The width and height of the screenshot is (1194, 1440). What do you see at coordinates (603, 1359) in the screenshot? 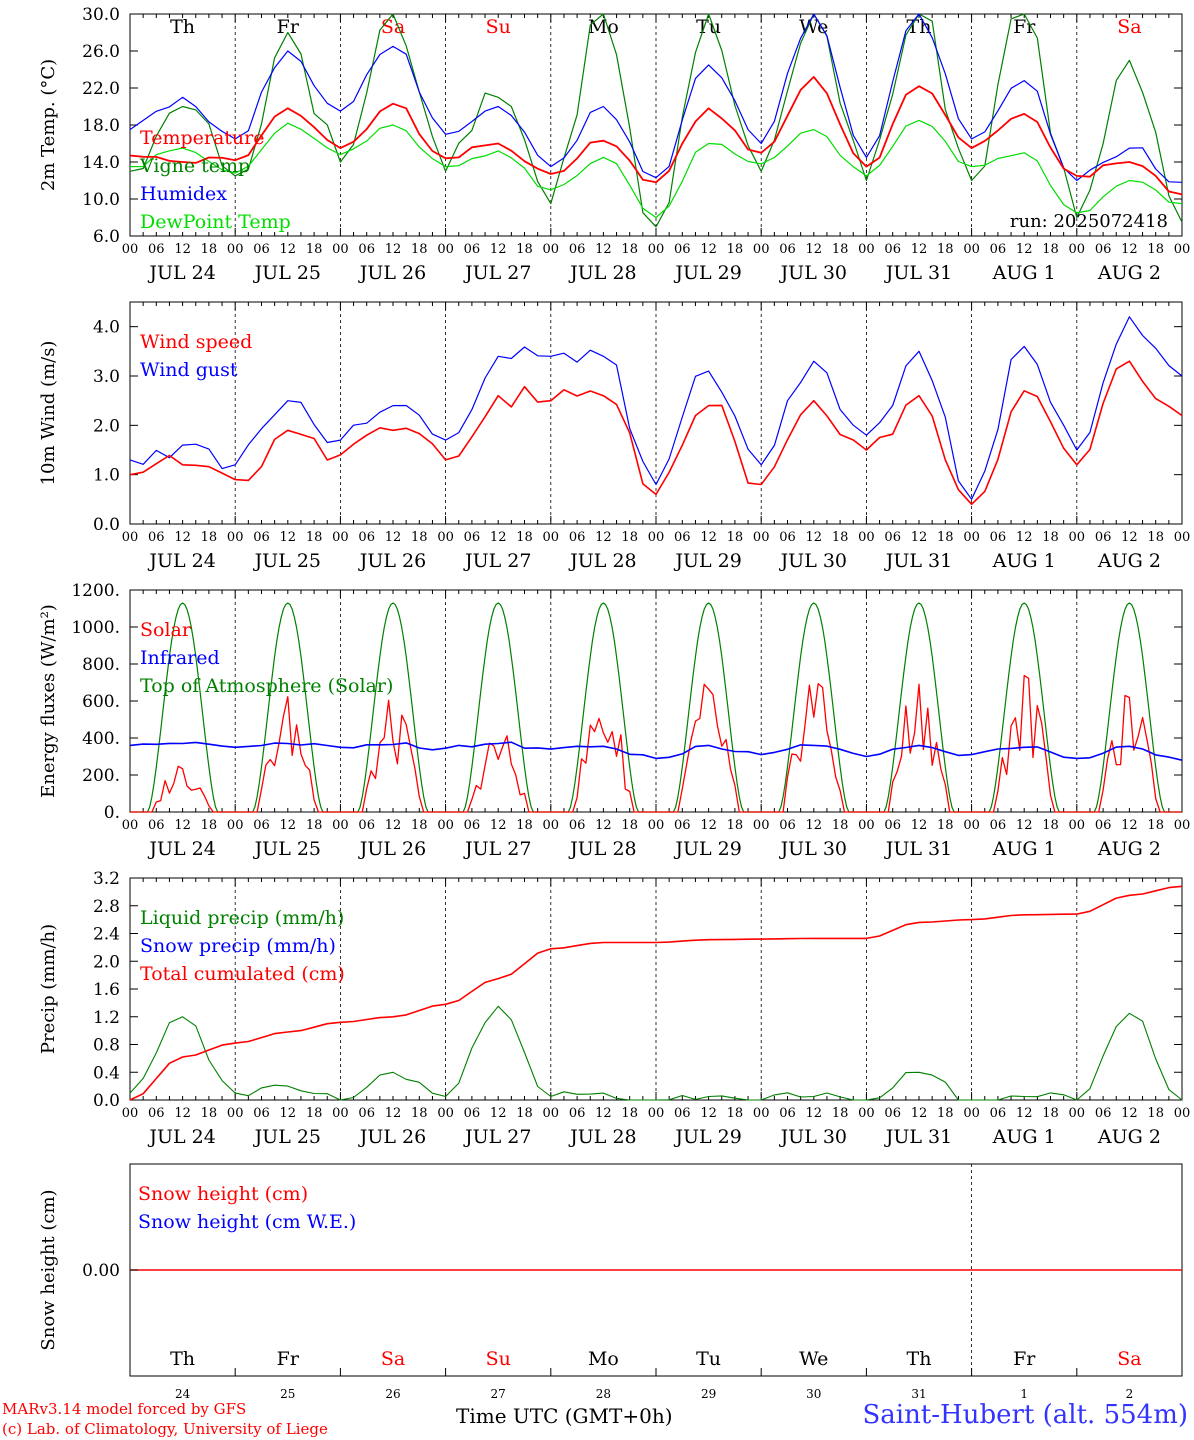
I see `weekday-label: Mo` at bounding box center [603, 1359].